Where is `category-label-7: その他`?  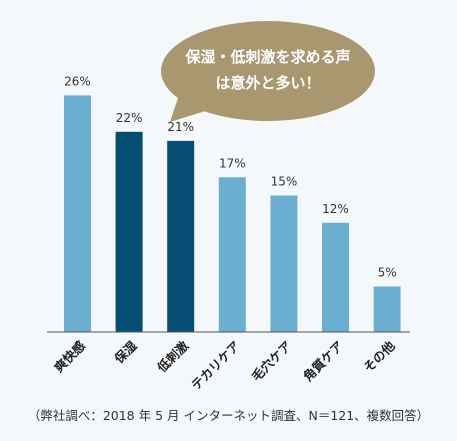 category-label-7: その他 is located at coordinates (379, 356).